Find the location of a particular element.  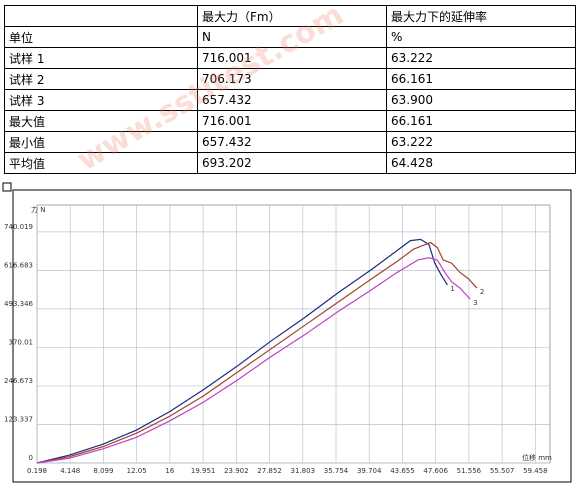

x-tick-label: 59.458 is located at coordinates (535, 471).